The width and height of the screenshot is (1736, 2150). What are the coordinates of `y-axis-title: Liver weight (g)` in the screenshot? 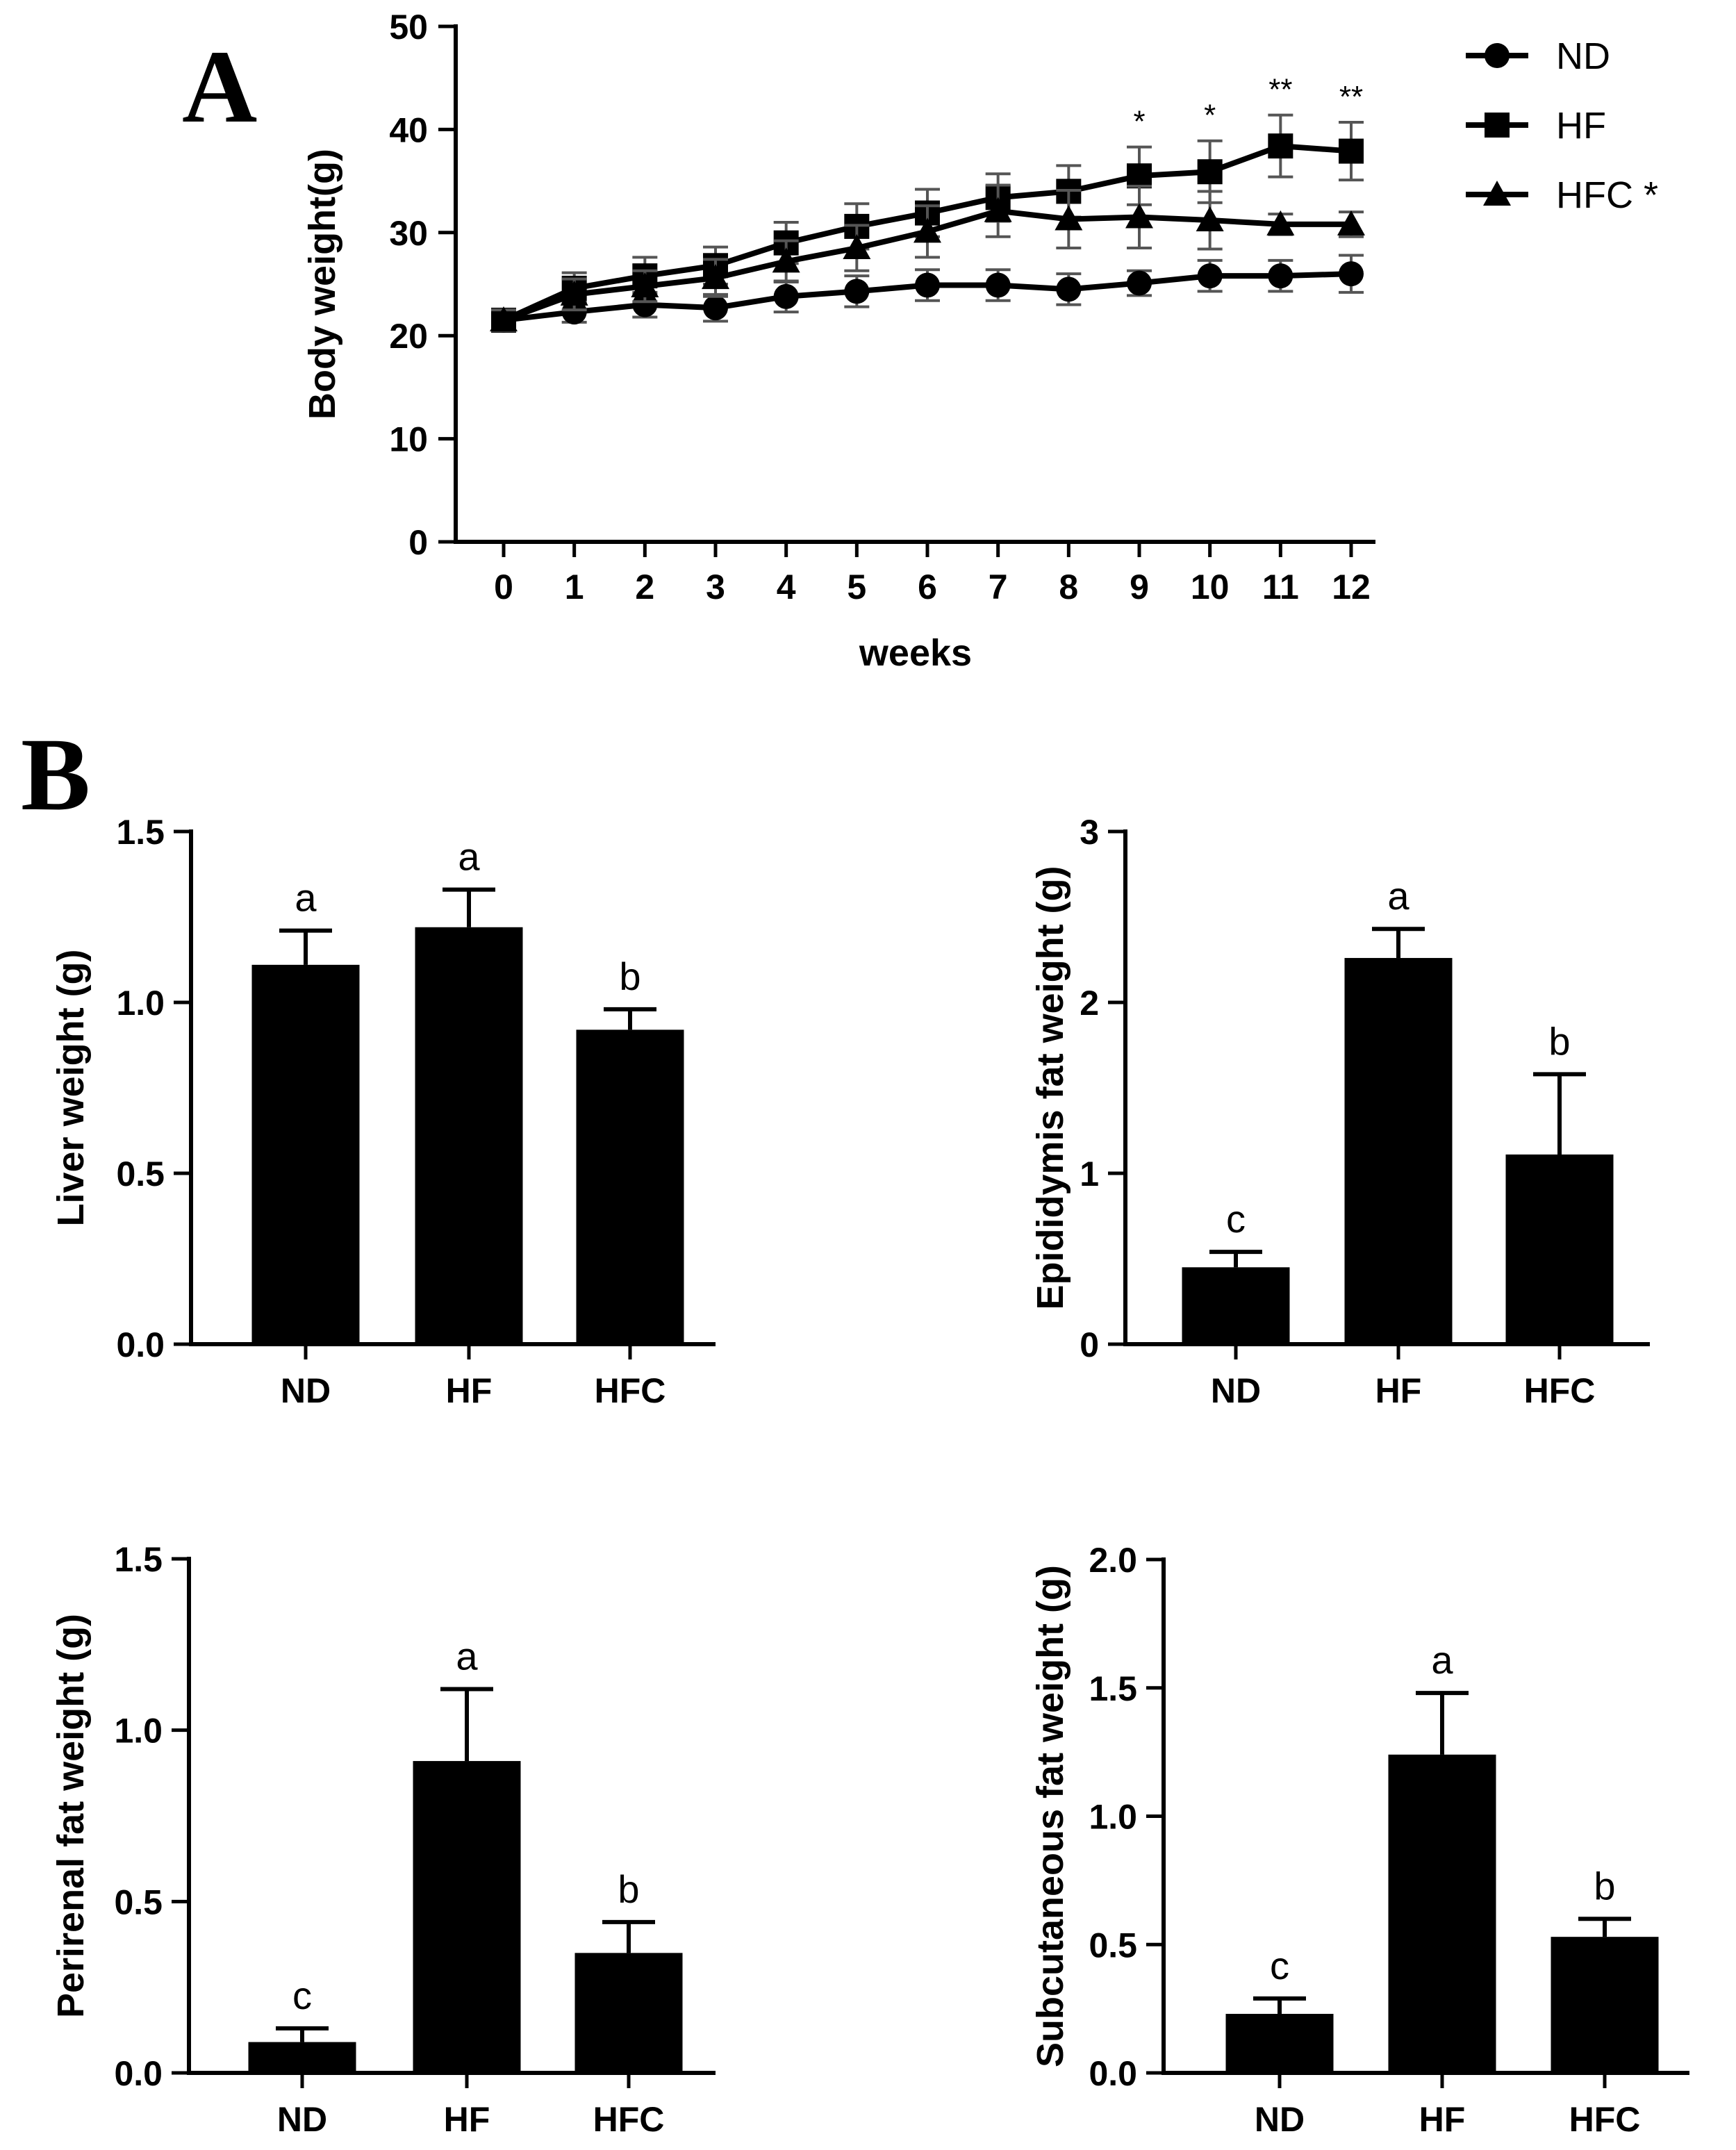 It's located at (71, 1087).